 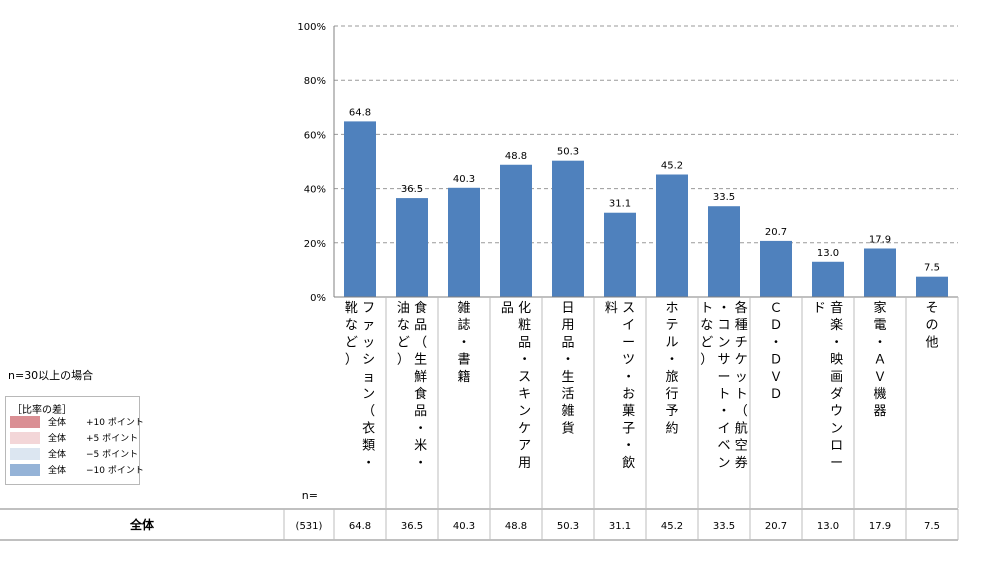 I want to click on legend-value: +10 ポイント, so click(x=115, y=423).